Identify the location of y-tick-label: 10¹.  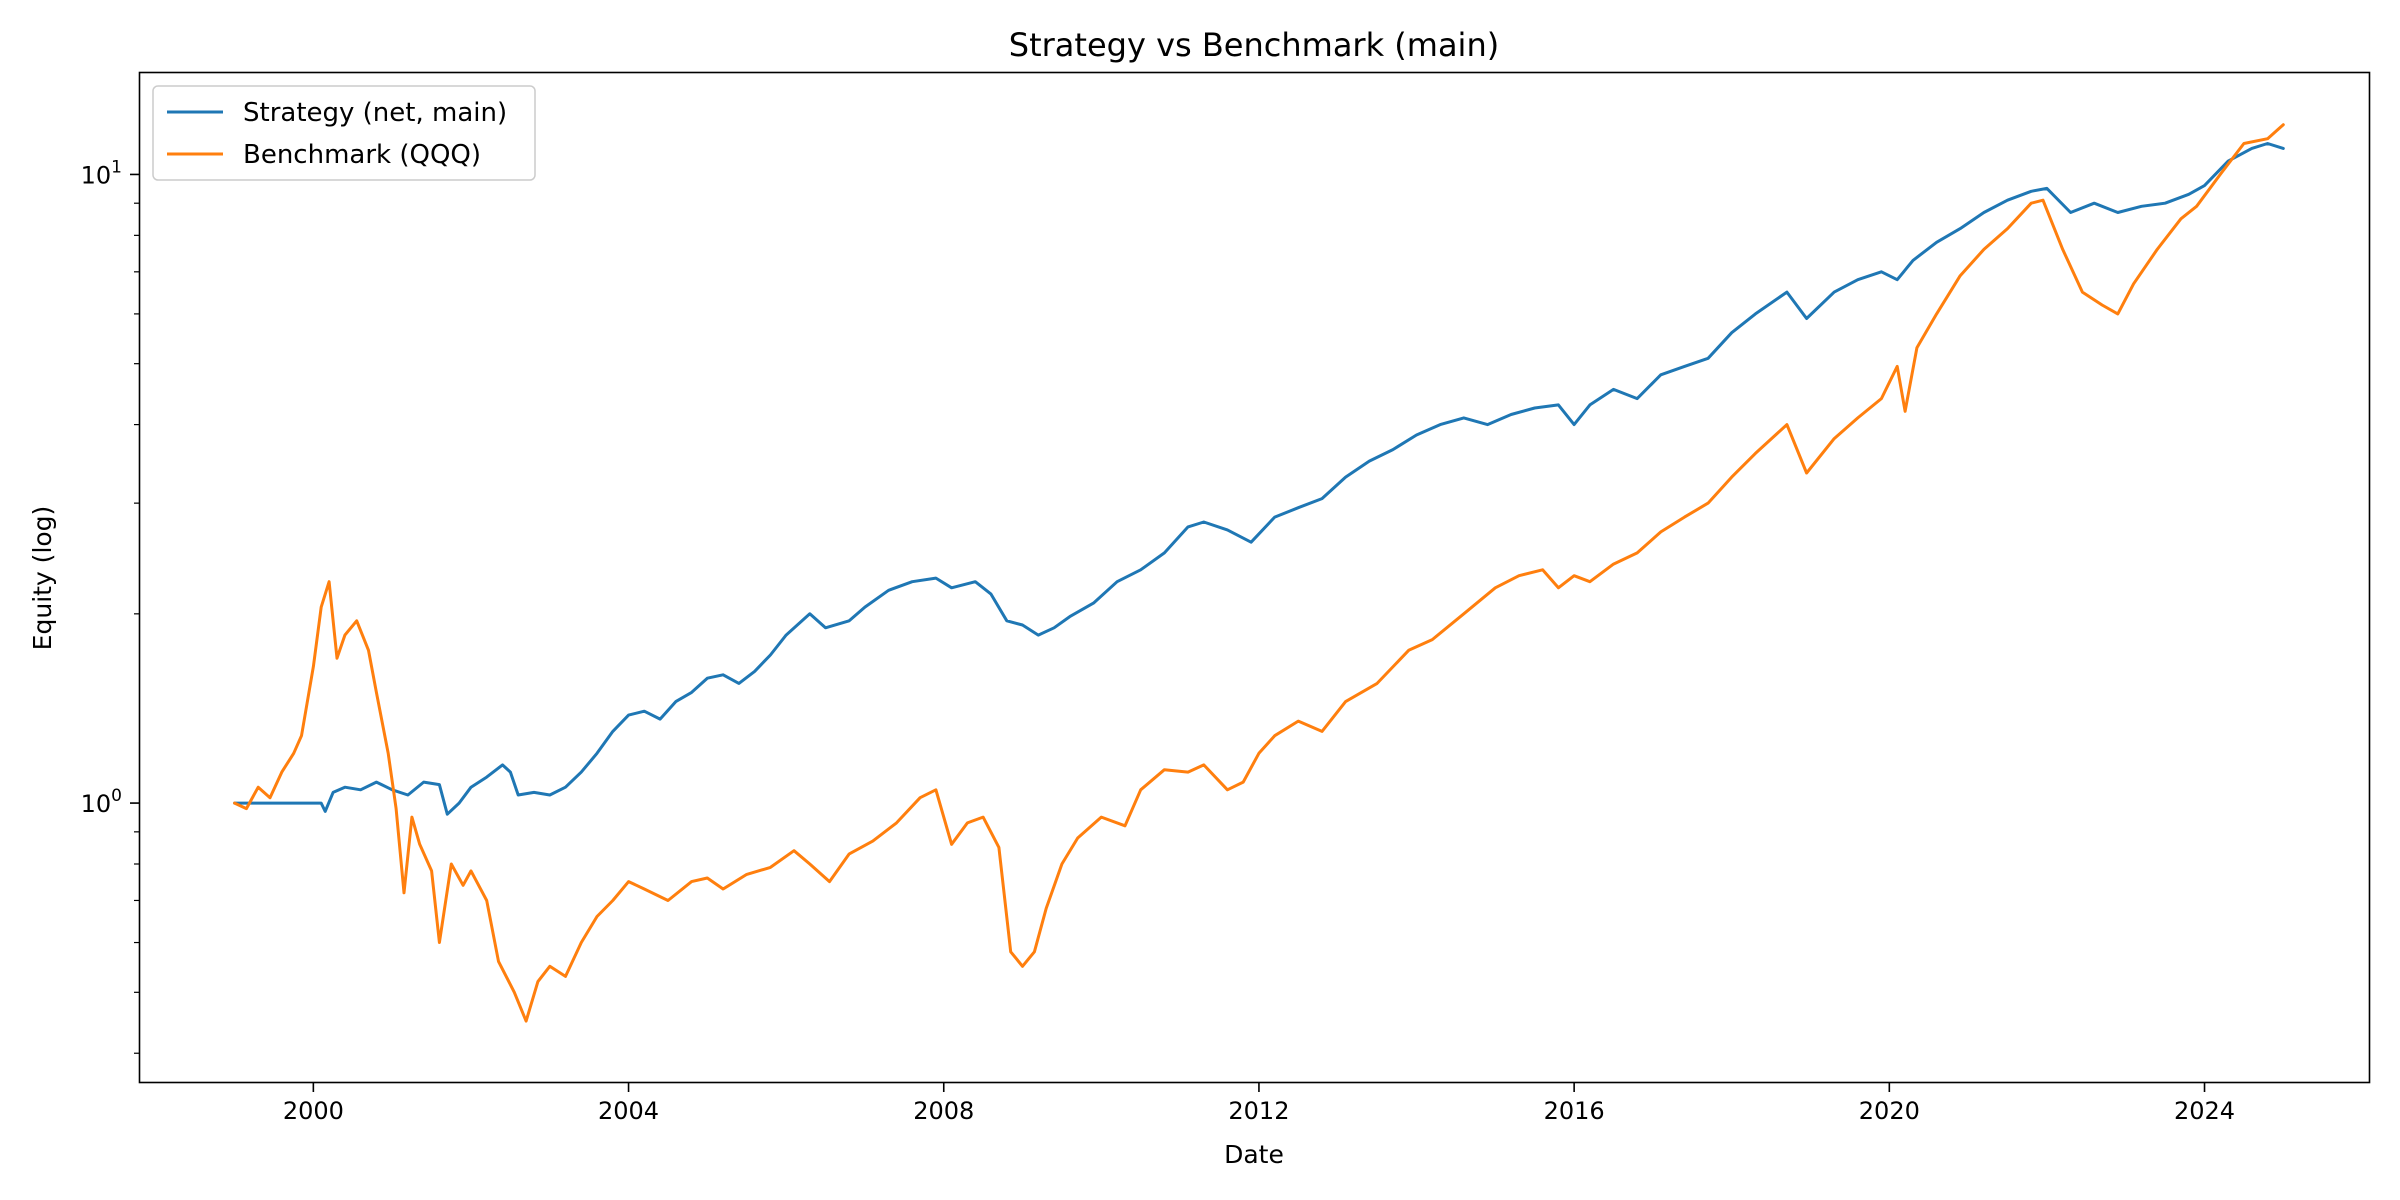
(101, 173).